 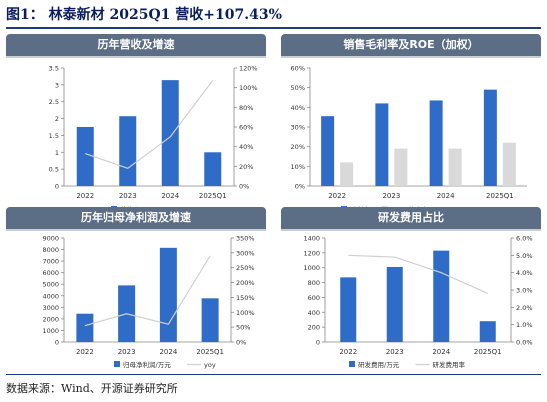 What do you see at coordinates (50, 285) in the screenshot?
I see `left-tick-label: 5000` at bounding box center [50, 285].